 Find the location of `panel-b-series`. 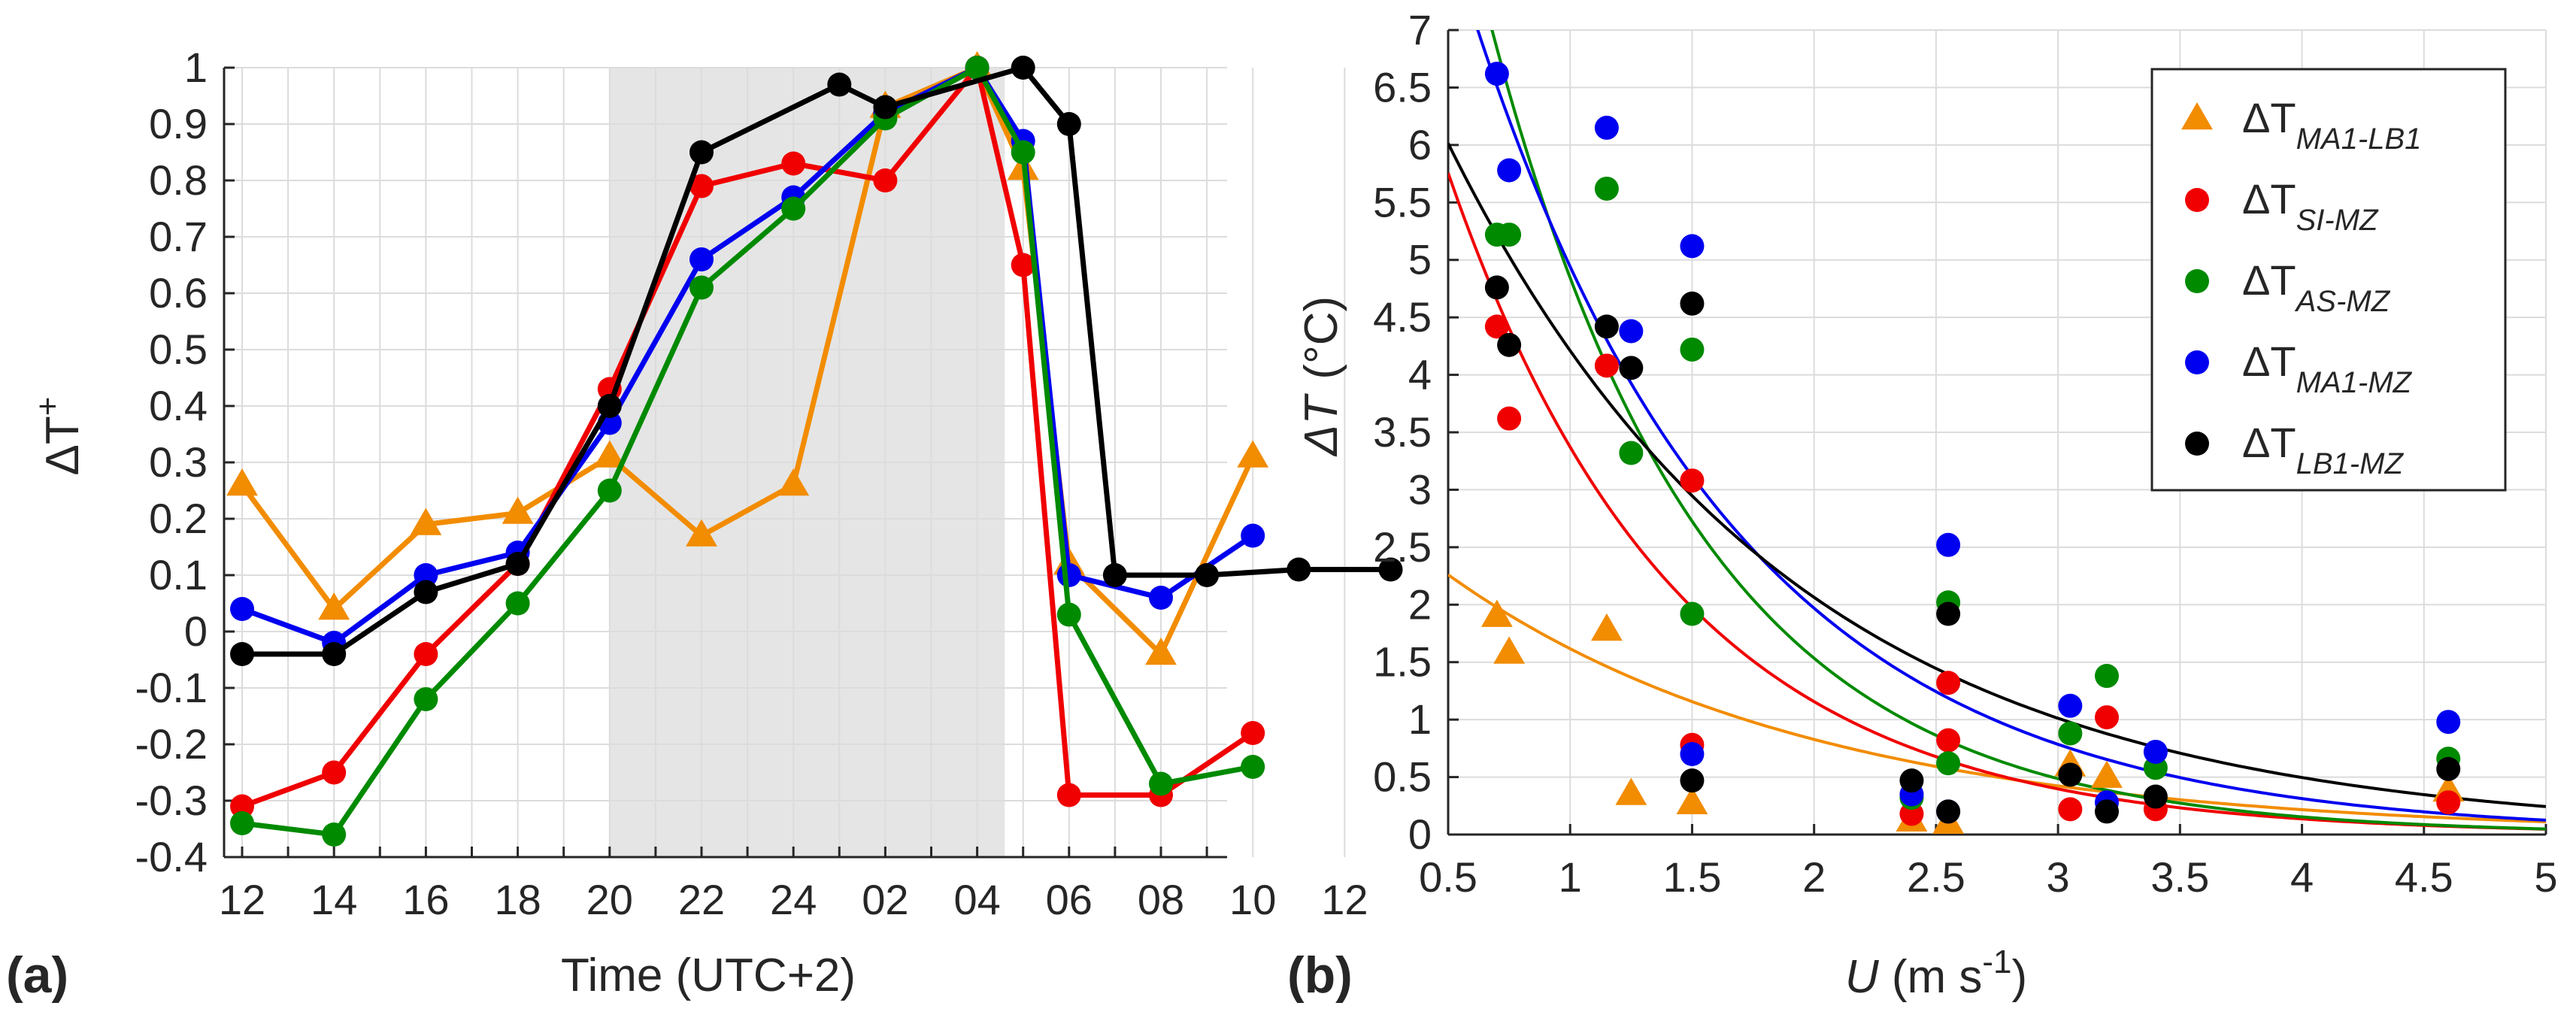

panel-b-series is located at coordinates (1972, 717).